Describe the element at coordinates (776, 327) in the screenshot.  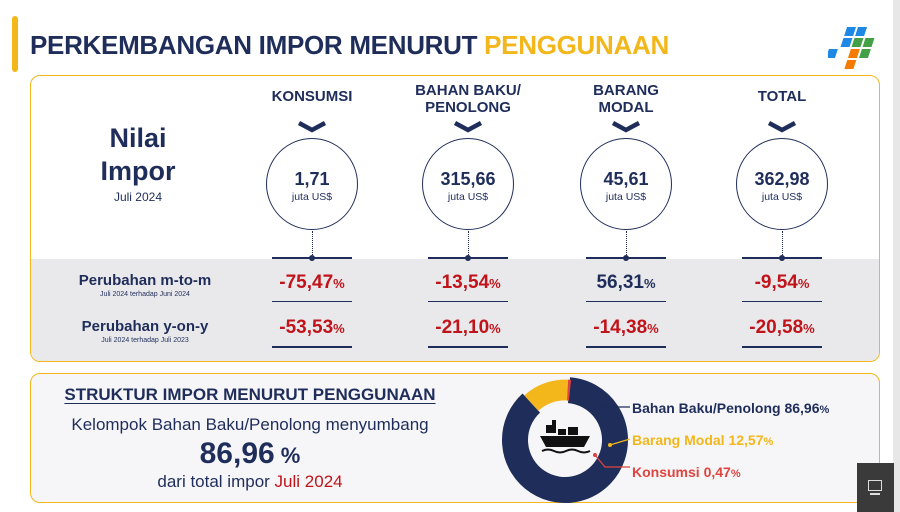
I see `yoy-value: -20,58` at that location.